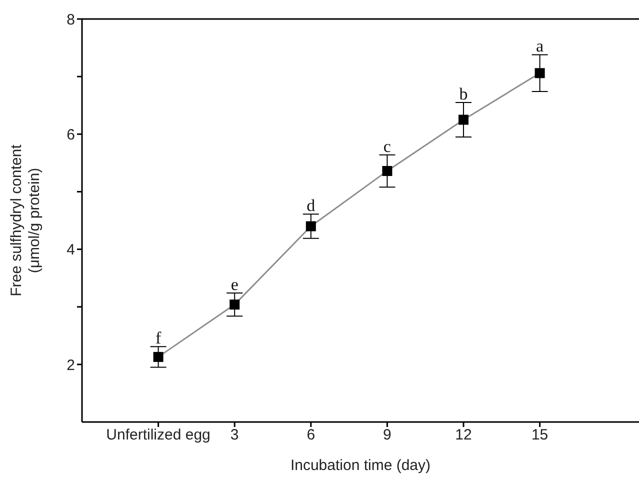 This screenshot has width=639, height=484. Describe the element at coordinates (463, 94) in the screenshot. I see `annotation: b` at that location.